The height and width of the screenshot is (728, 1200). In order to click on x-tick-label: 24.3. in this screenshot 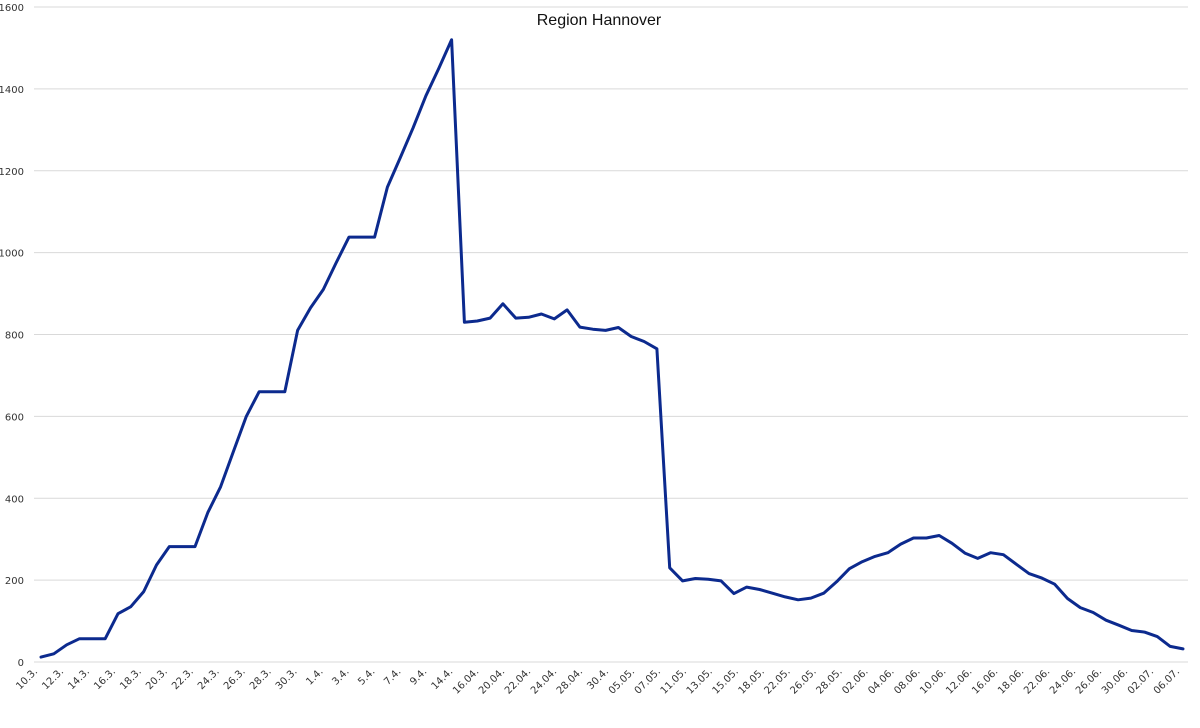, I will do `click(209, 679)`.